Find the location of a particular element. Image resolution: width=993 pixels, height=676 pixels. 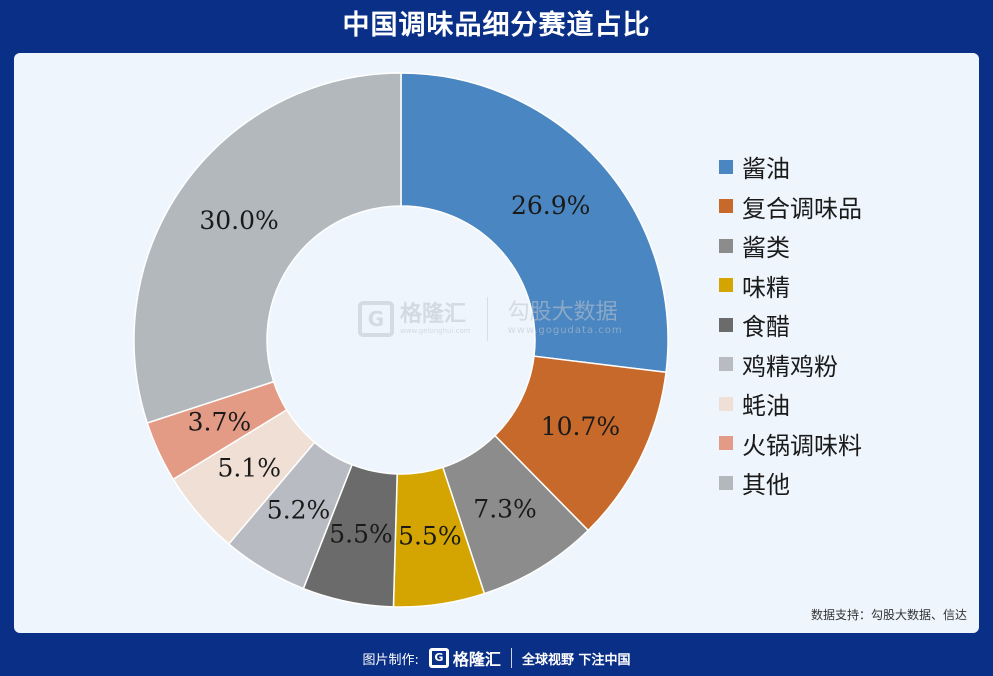

legend-item-1: 复合调味品 is located at coordinates (790, 207).